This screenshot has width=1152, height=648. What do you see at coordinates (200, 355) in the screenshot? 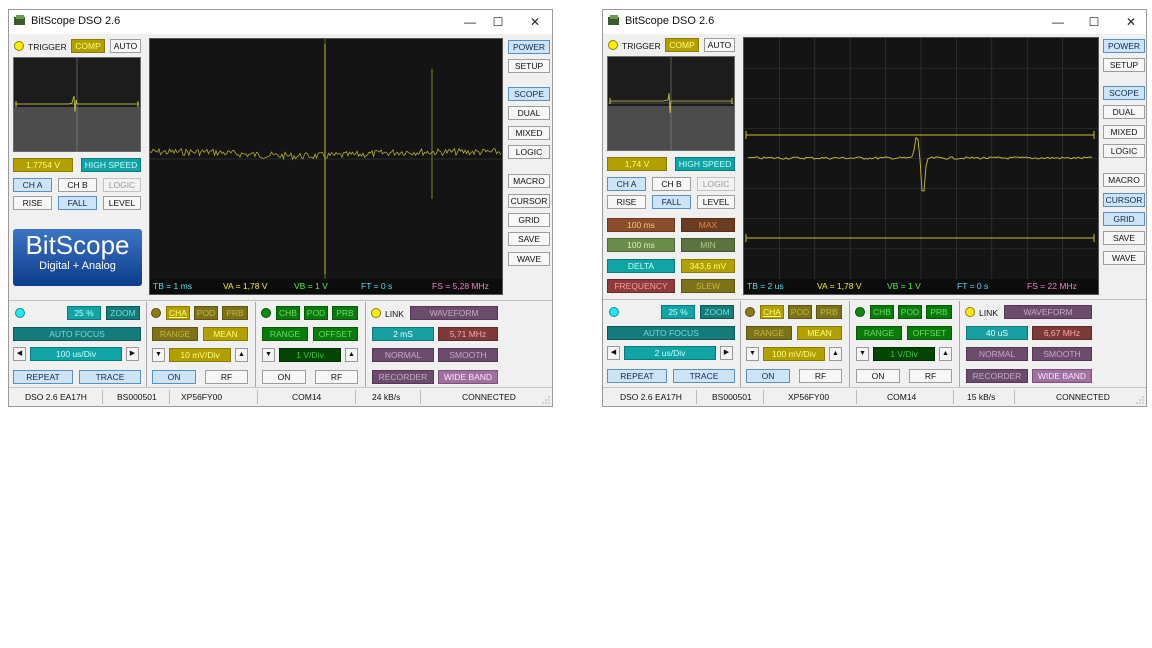
I see `cha-volts-per-div: 10 mV/Div` at bounding box center [200, 355].